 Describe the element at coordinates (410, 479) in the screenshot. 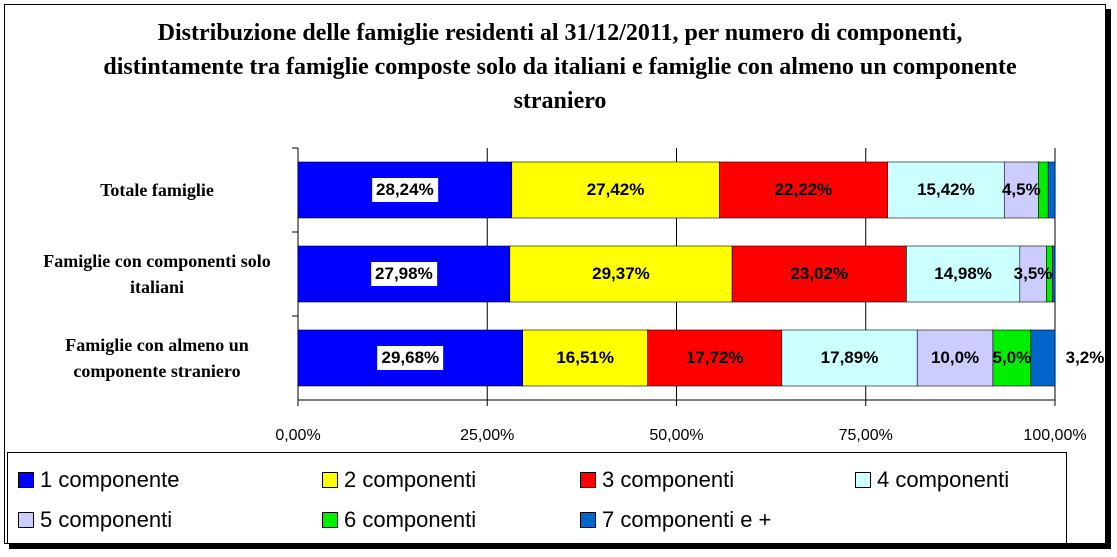

I see `legend-label: 2 componenti` at that location.